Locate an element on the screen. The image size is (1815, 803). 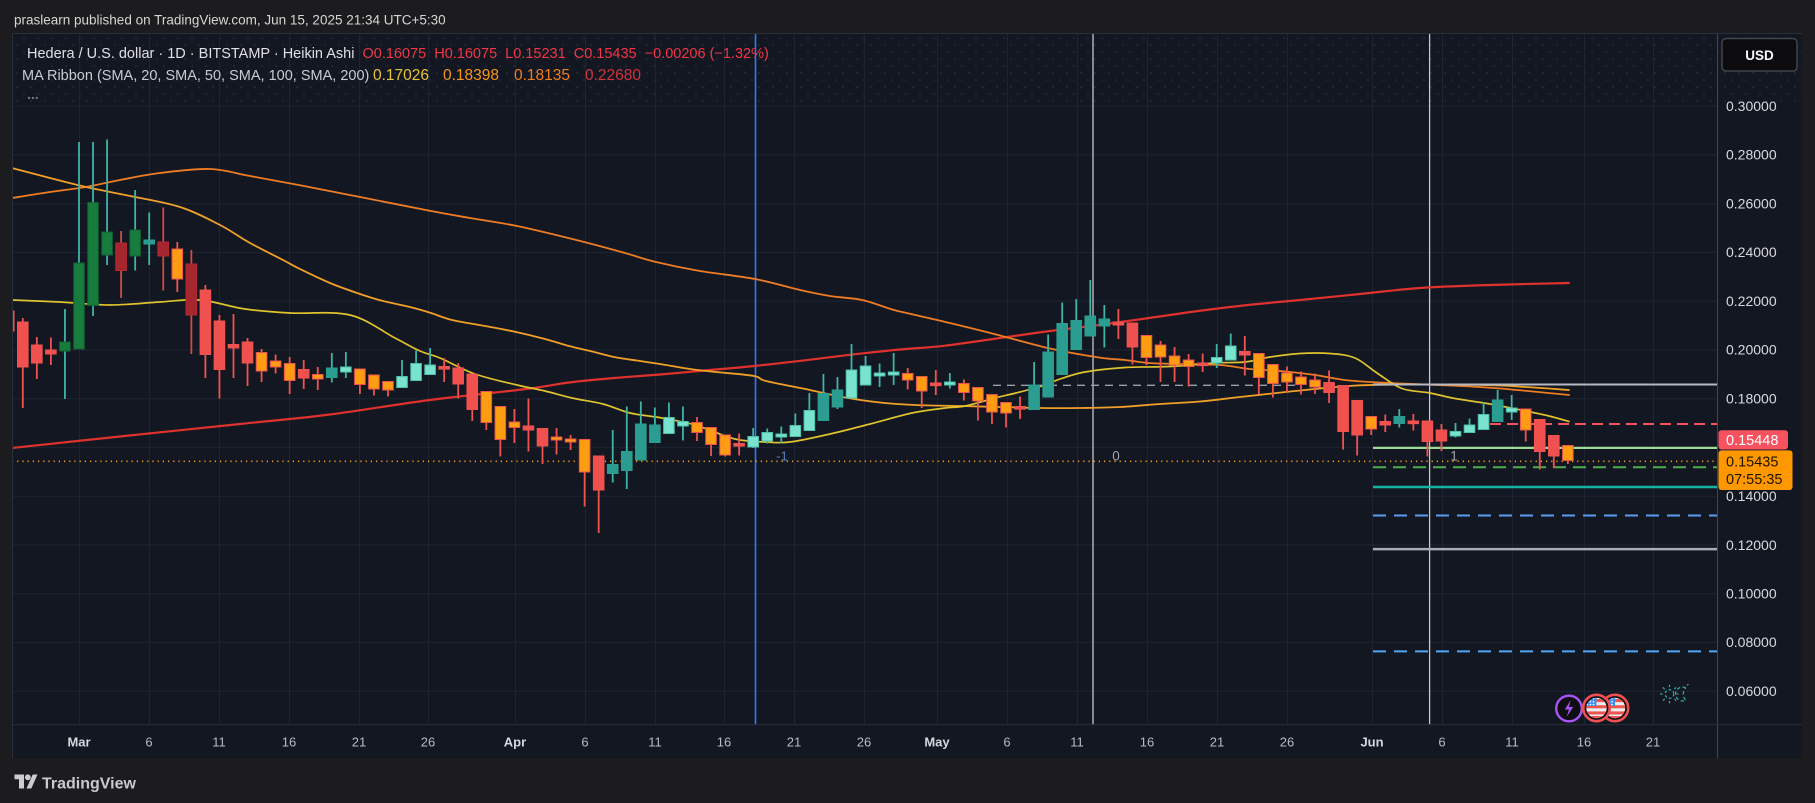
svg-text: 0.15435 is located at coordinates (1752, 462).